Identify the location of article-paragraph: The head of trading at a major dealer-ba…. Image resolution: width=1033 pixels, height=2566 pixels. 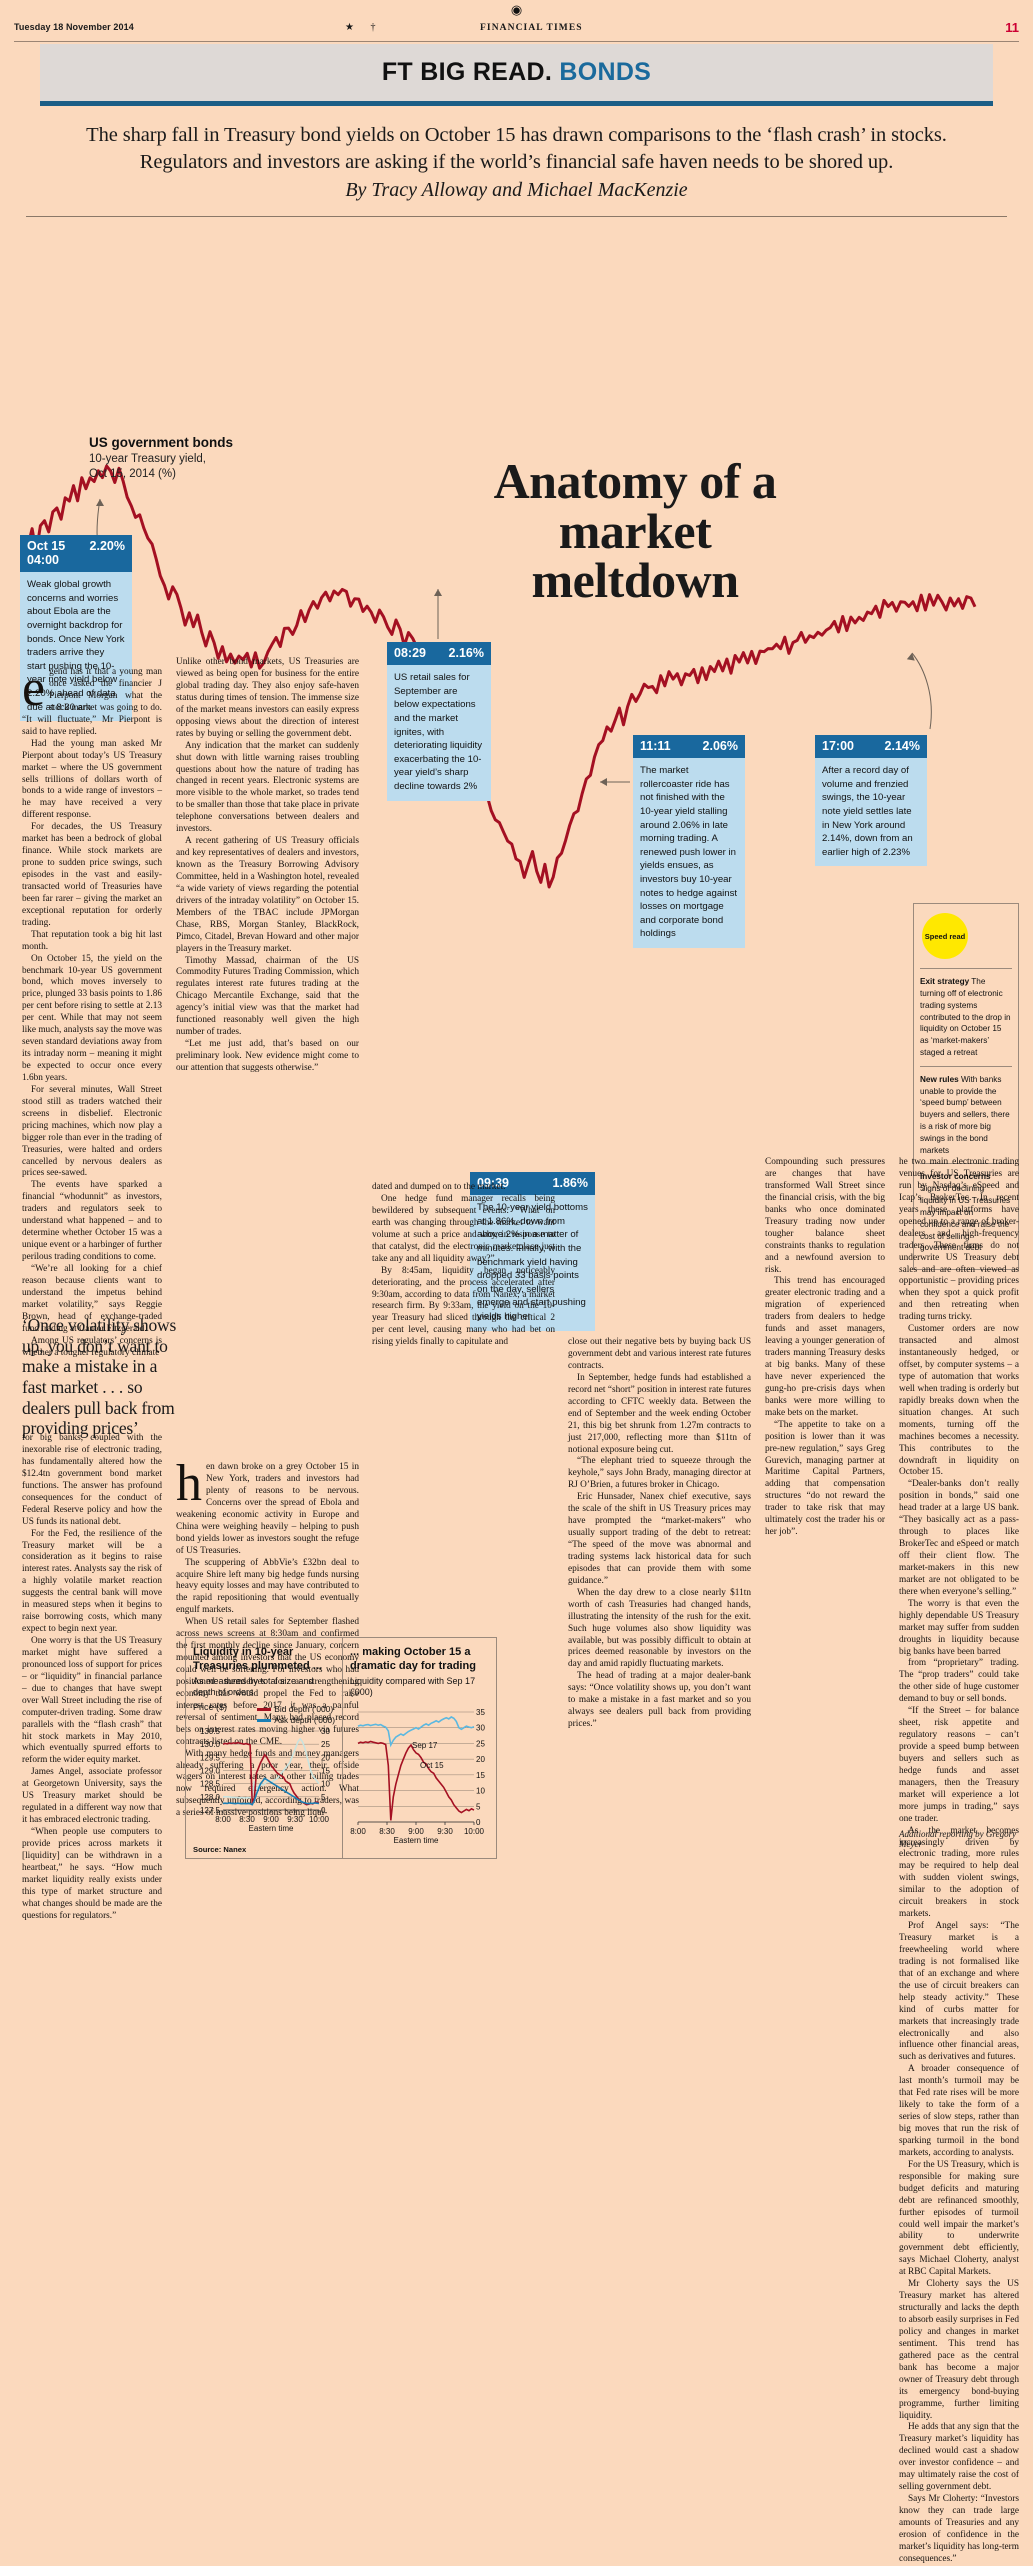
(659, 1700).